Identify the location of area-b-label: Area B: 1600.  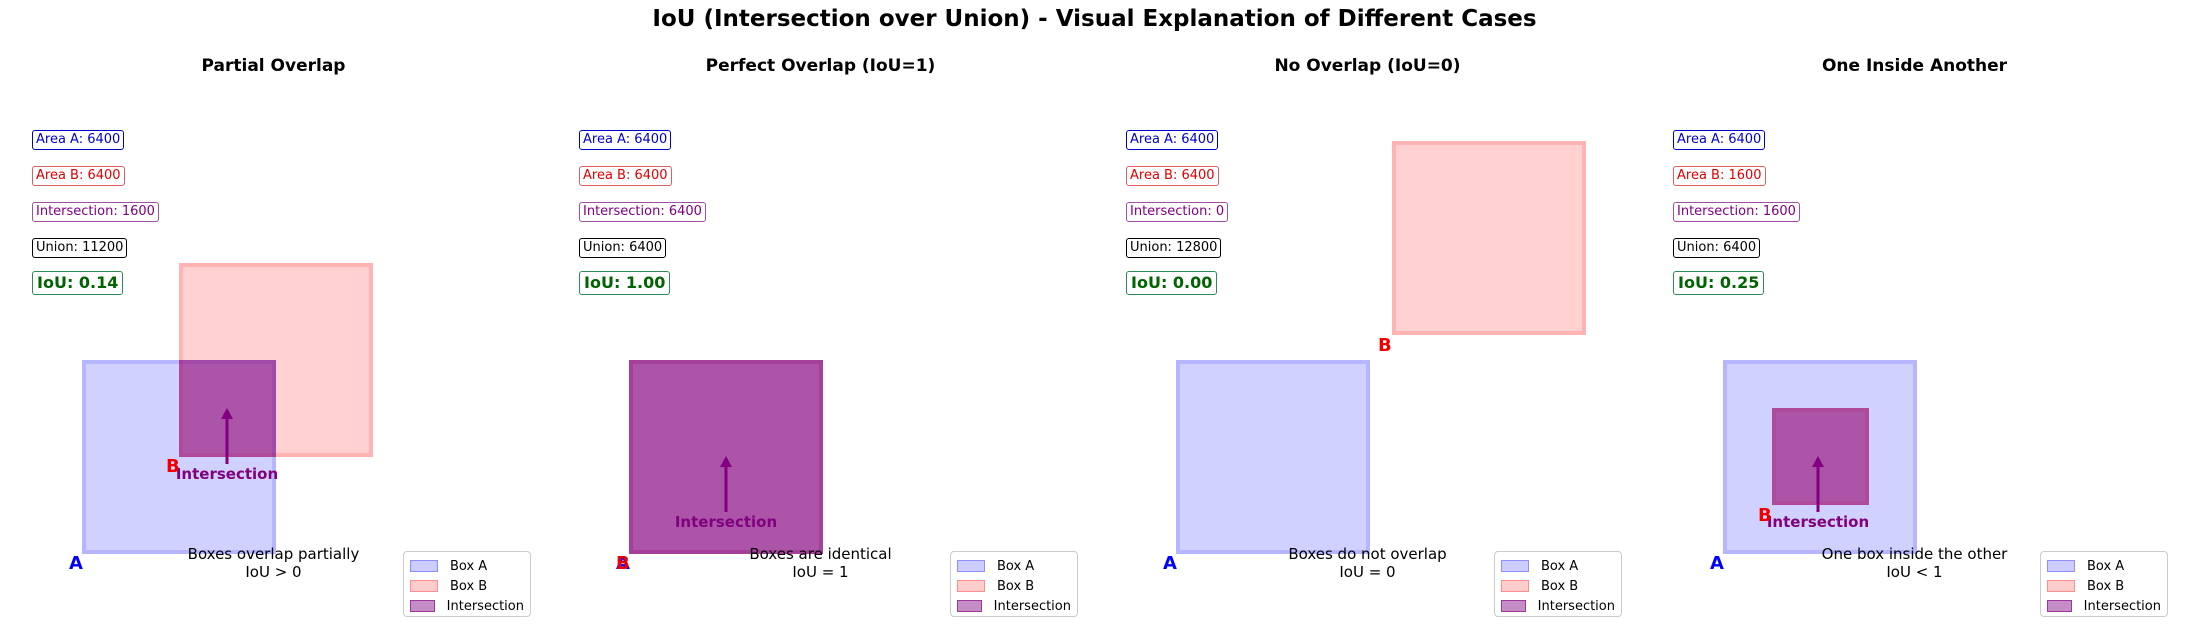
(1719, 176).